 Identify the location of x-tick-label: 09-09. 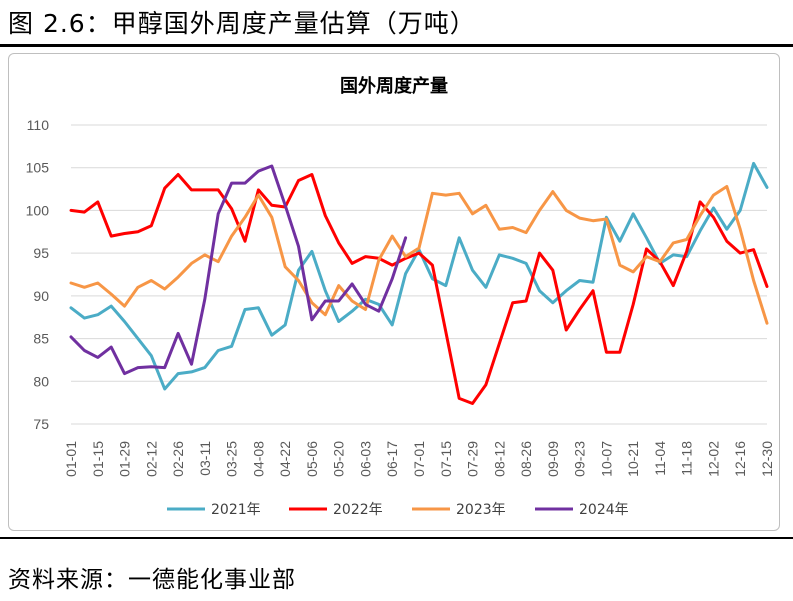
(553, 459).